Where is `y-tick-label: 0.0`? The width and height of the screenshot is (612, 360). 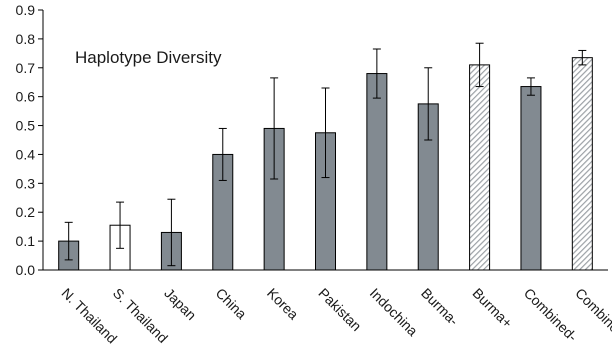
y-tick-label: 0.0 is located at coordinates (26, 270).